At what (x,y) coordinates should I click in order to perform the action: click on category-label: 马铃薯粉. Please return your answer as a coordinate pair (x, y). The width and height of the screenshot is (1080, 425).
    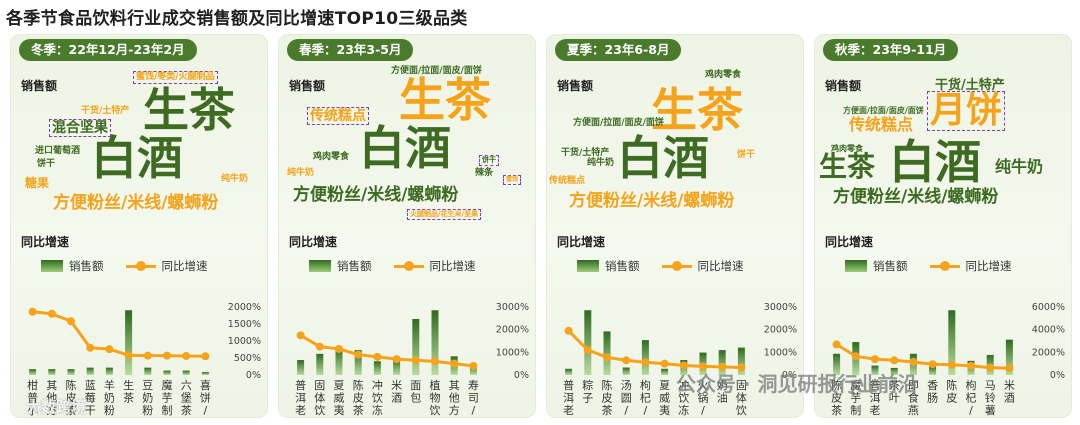
    Looking at the image, I should click on (990, 398).